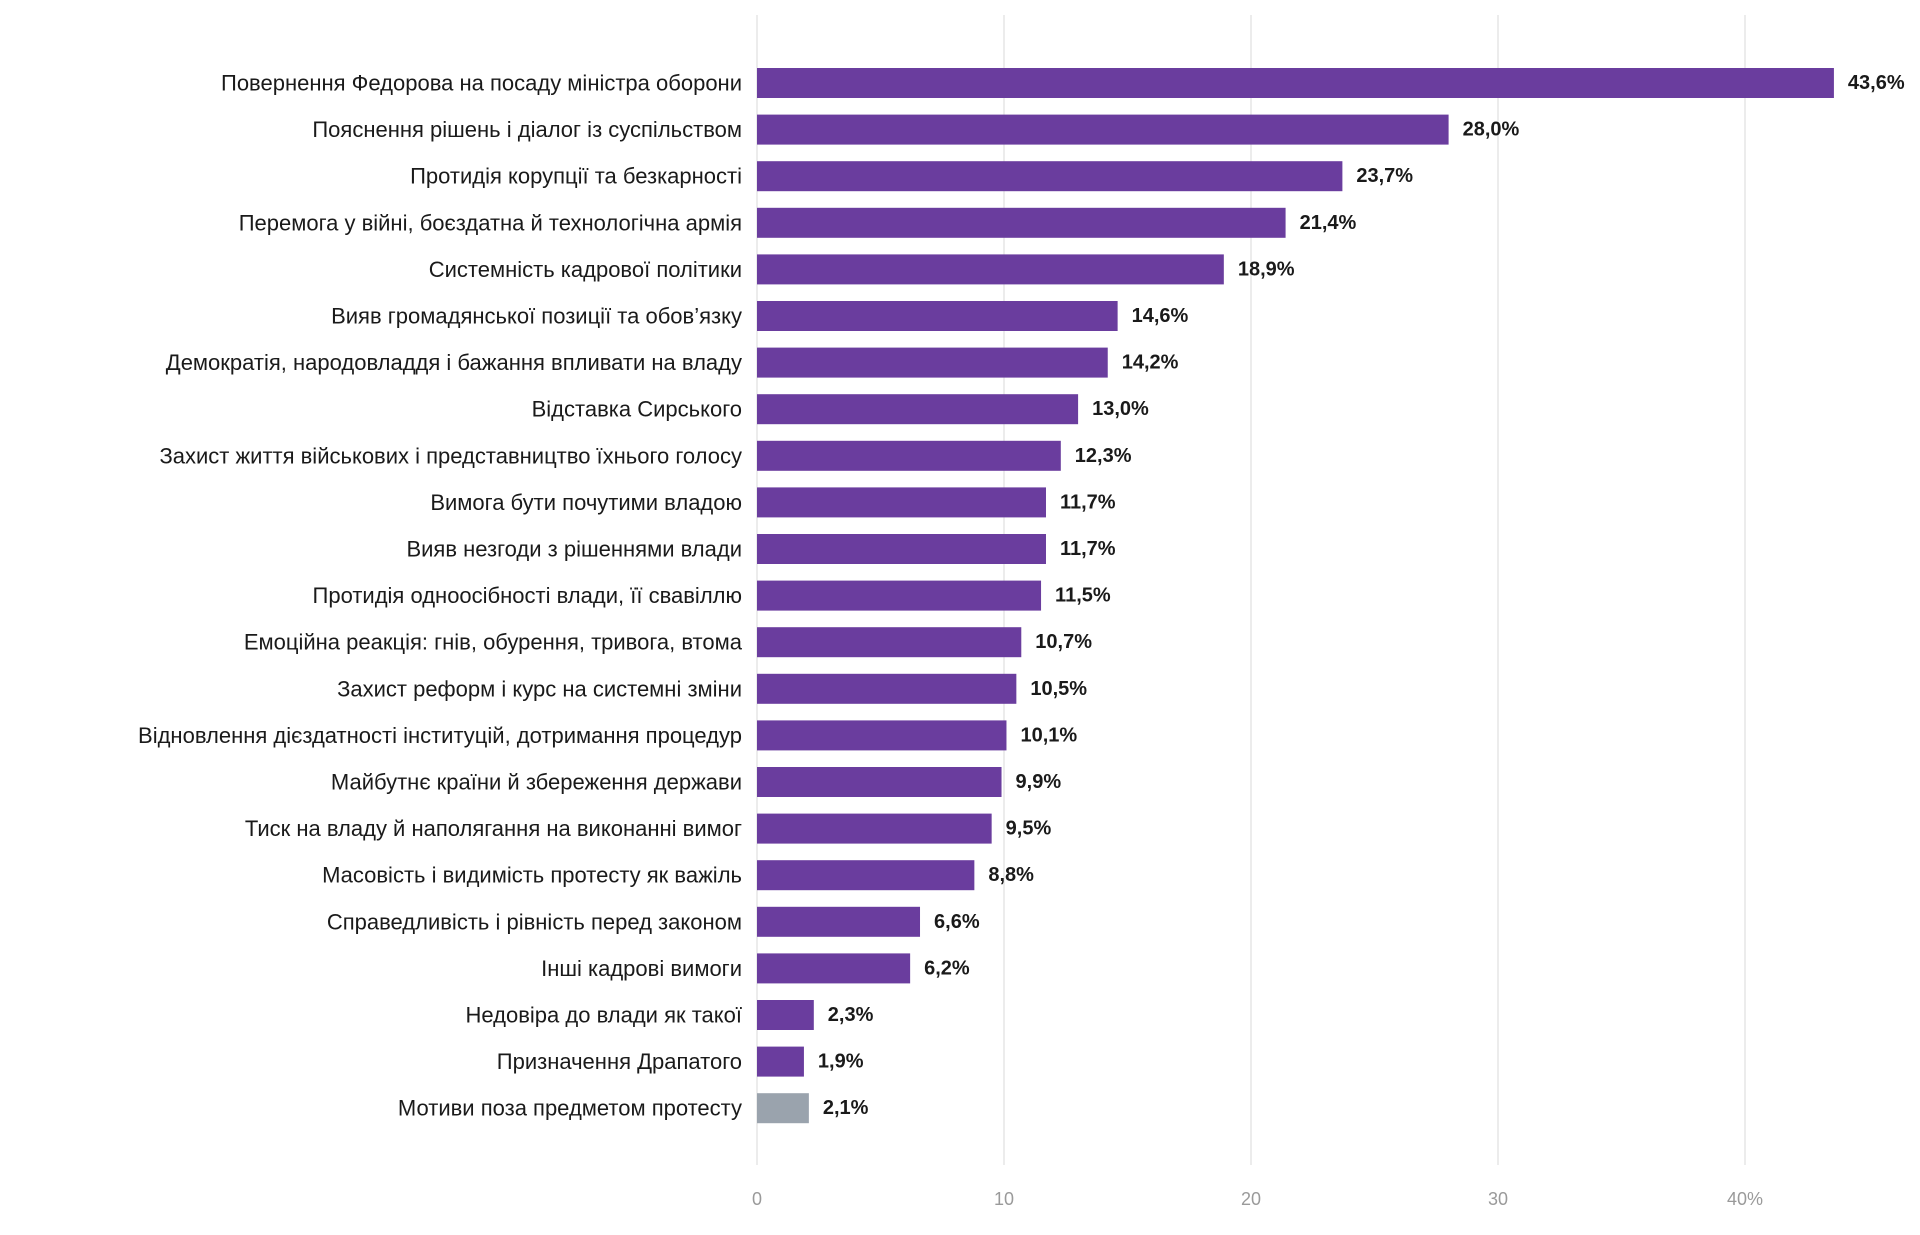 The image size is (1920, 1235). What do you see at coordinates (1004, 1199) in the screenshot?
I see `x-tick-label: 10` at bounding box center [1004, 1199].